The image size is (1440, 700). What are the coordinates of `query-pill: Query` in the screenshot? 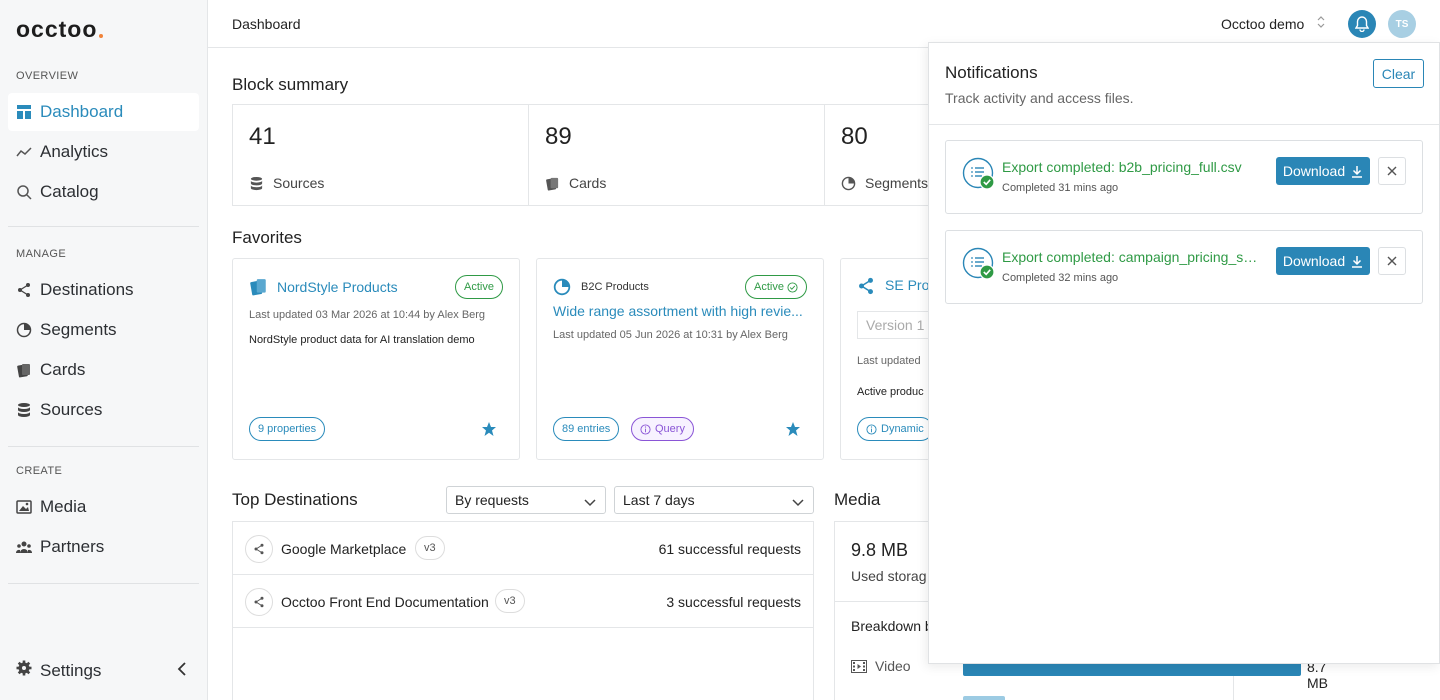 It's located at (662, 429).